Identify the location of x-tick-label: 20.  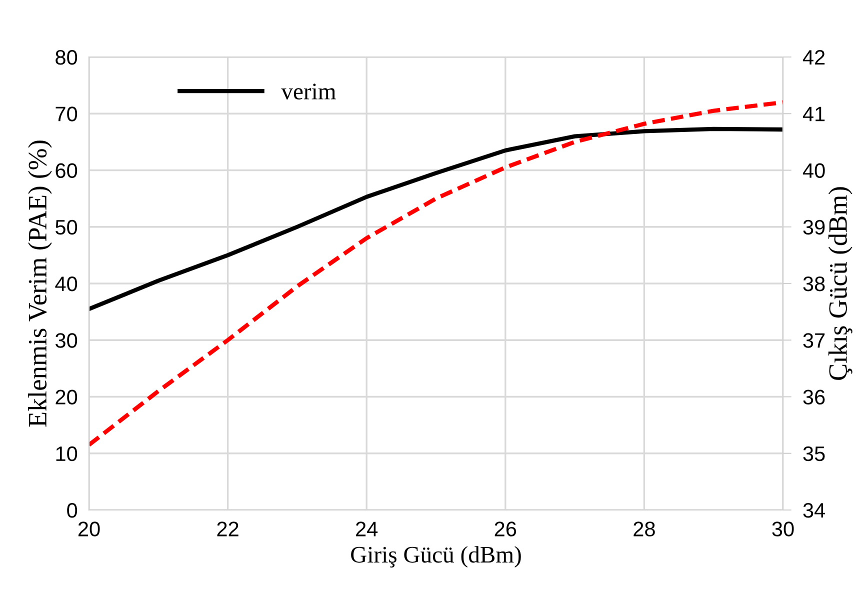
(89, 529).